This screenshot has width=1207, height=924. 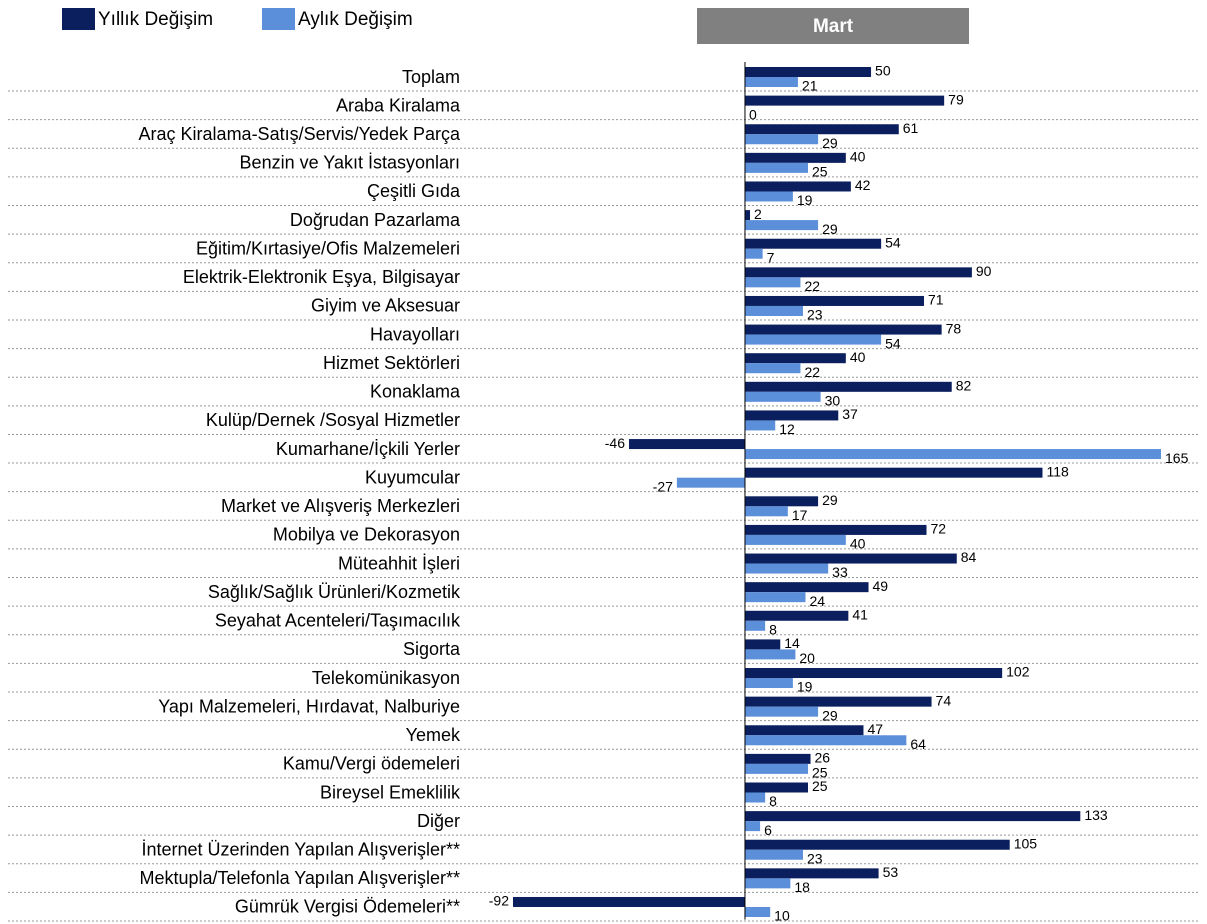 What do you see at coordinates (805, 687) in the screenshot?
I see `value-label: 19` at bounding box center [805, 687].